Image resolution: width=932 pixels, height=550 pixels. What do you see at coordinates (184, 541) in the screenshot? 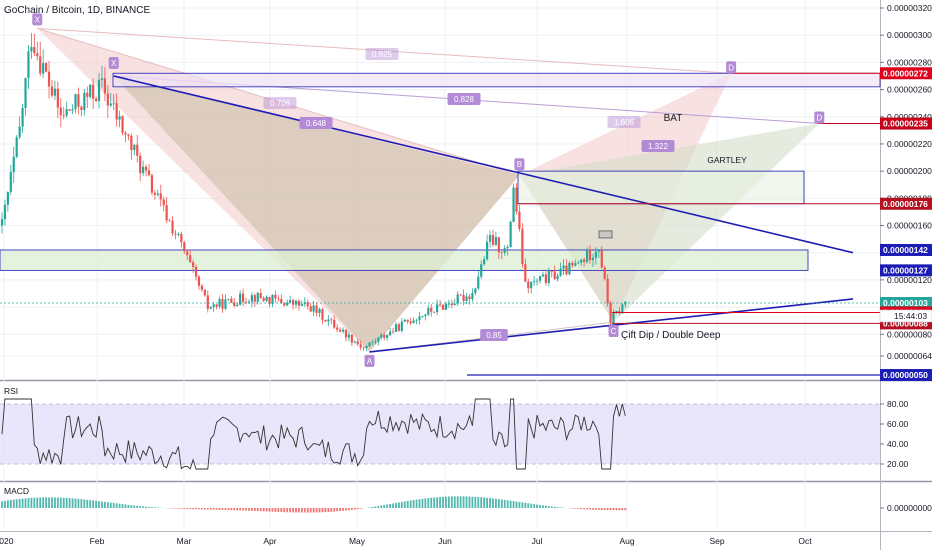
I see `time-tick-label: Mar` at bounding box center [184, 541].